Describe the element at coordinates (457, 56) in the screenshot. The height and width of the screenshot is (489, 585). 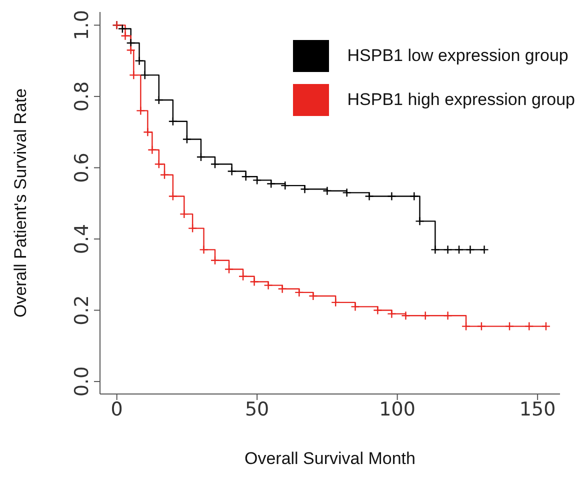
I see `legend-label: HSPB1 low expression group` at that location.